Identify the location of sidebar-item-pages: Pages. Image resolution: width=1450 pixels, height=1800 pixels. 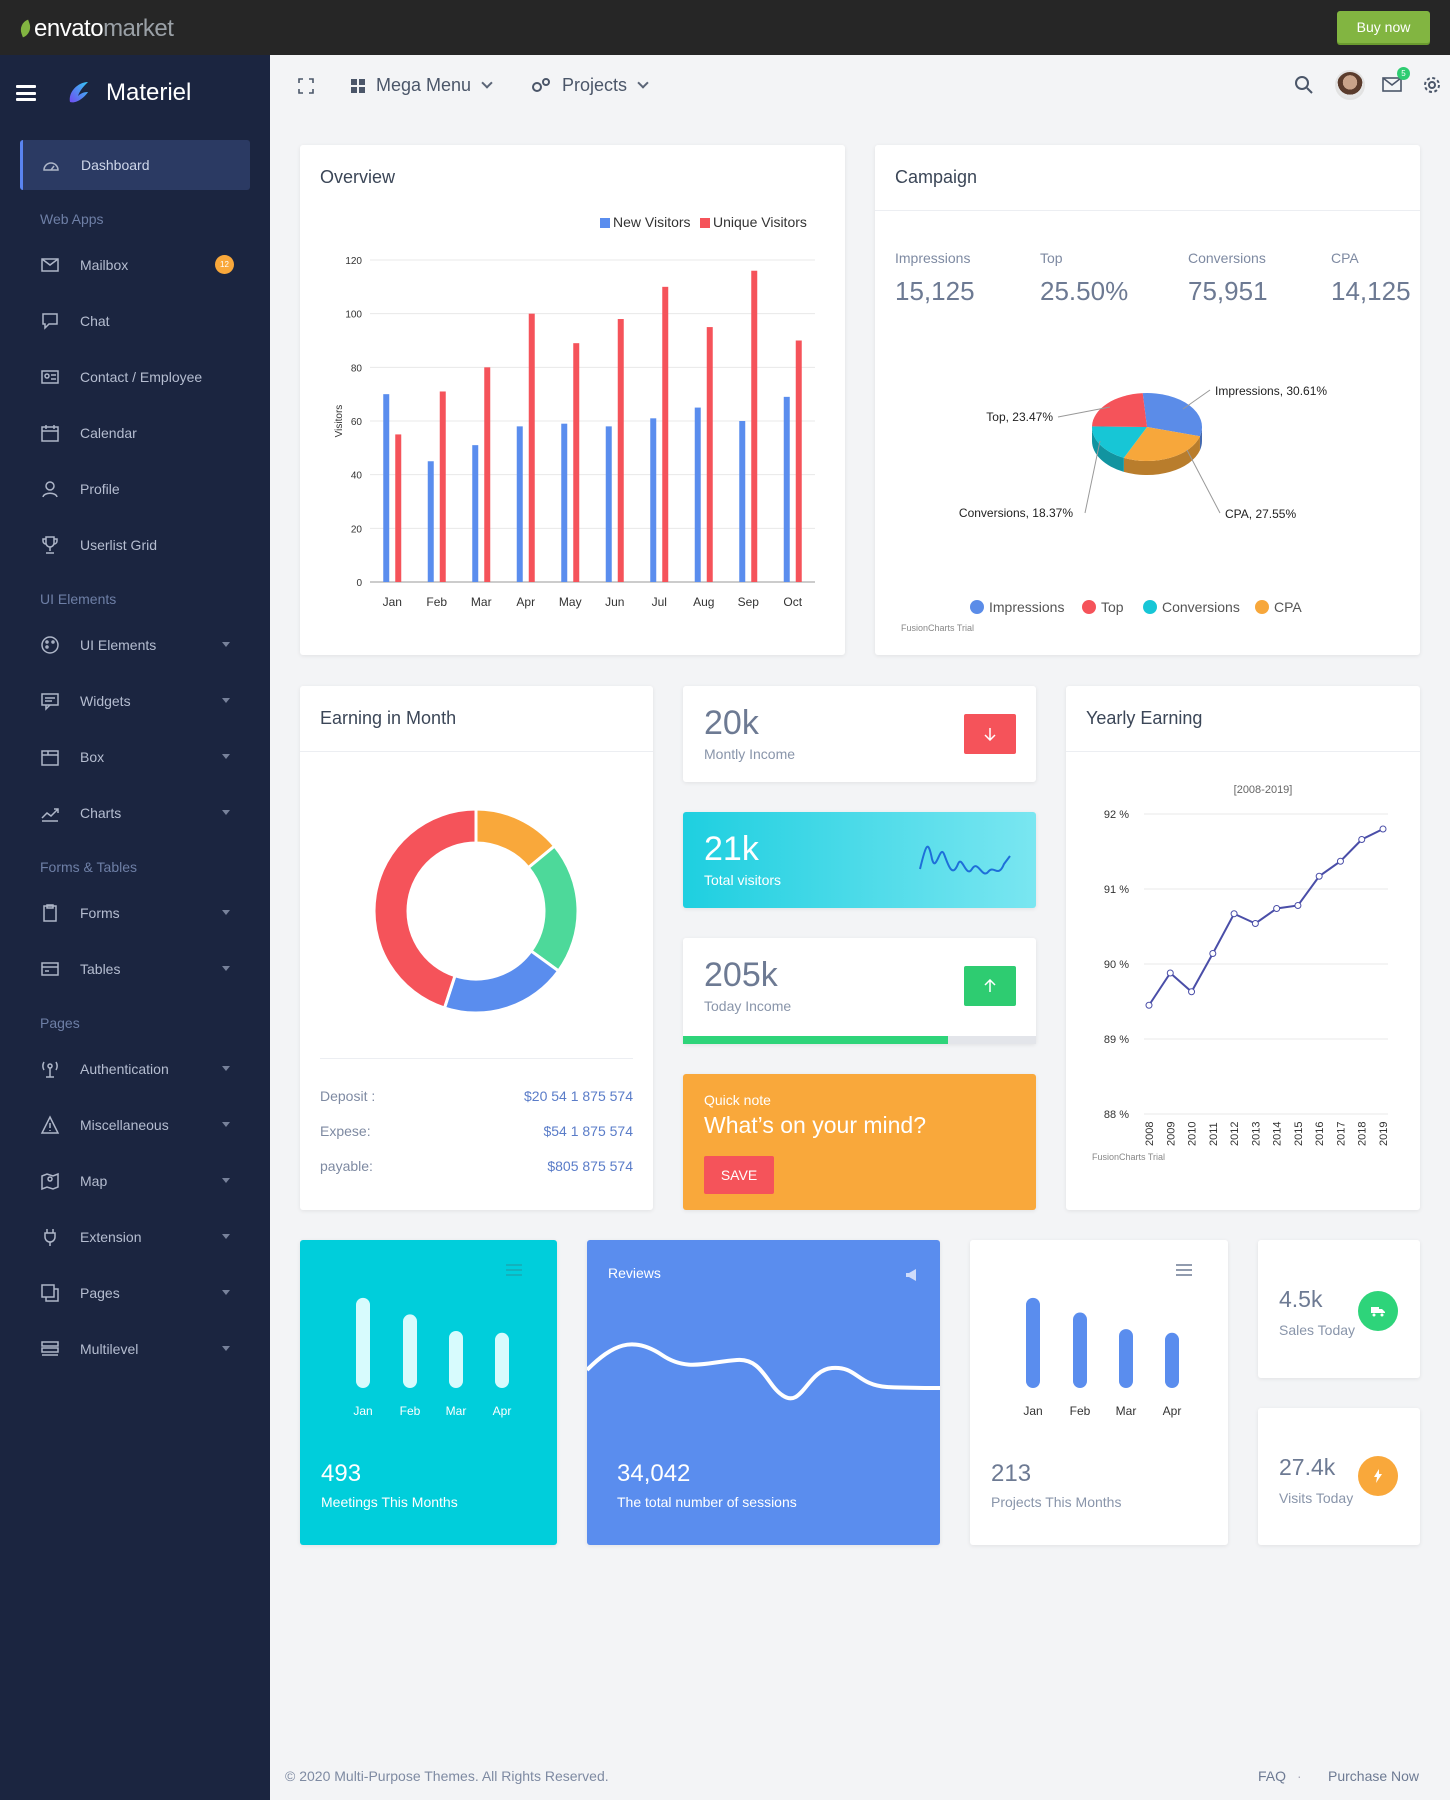
(135, 1293).